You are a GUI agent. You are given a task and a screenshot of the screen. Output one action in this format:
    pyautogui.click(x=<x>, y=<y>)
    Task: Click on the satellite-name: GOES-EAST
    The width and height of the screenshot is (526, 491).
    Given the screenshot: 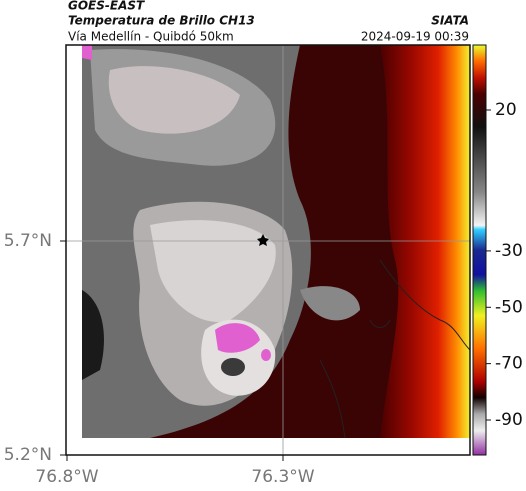 What is the action you would take?
    pyautogui.click(x=106, y=6)
    